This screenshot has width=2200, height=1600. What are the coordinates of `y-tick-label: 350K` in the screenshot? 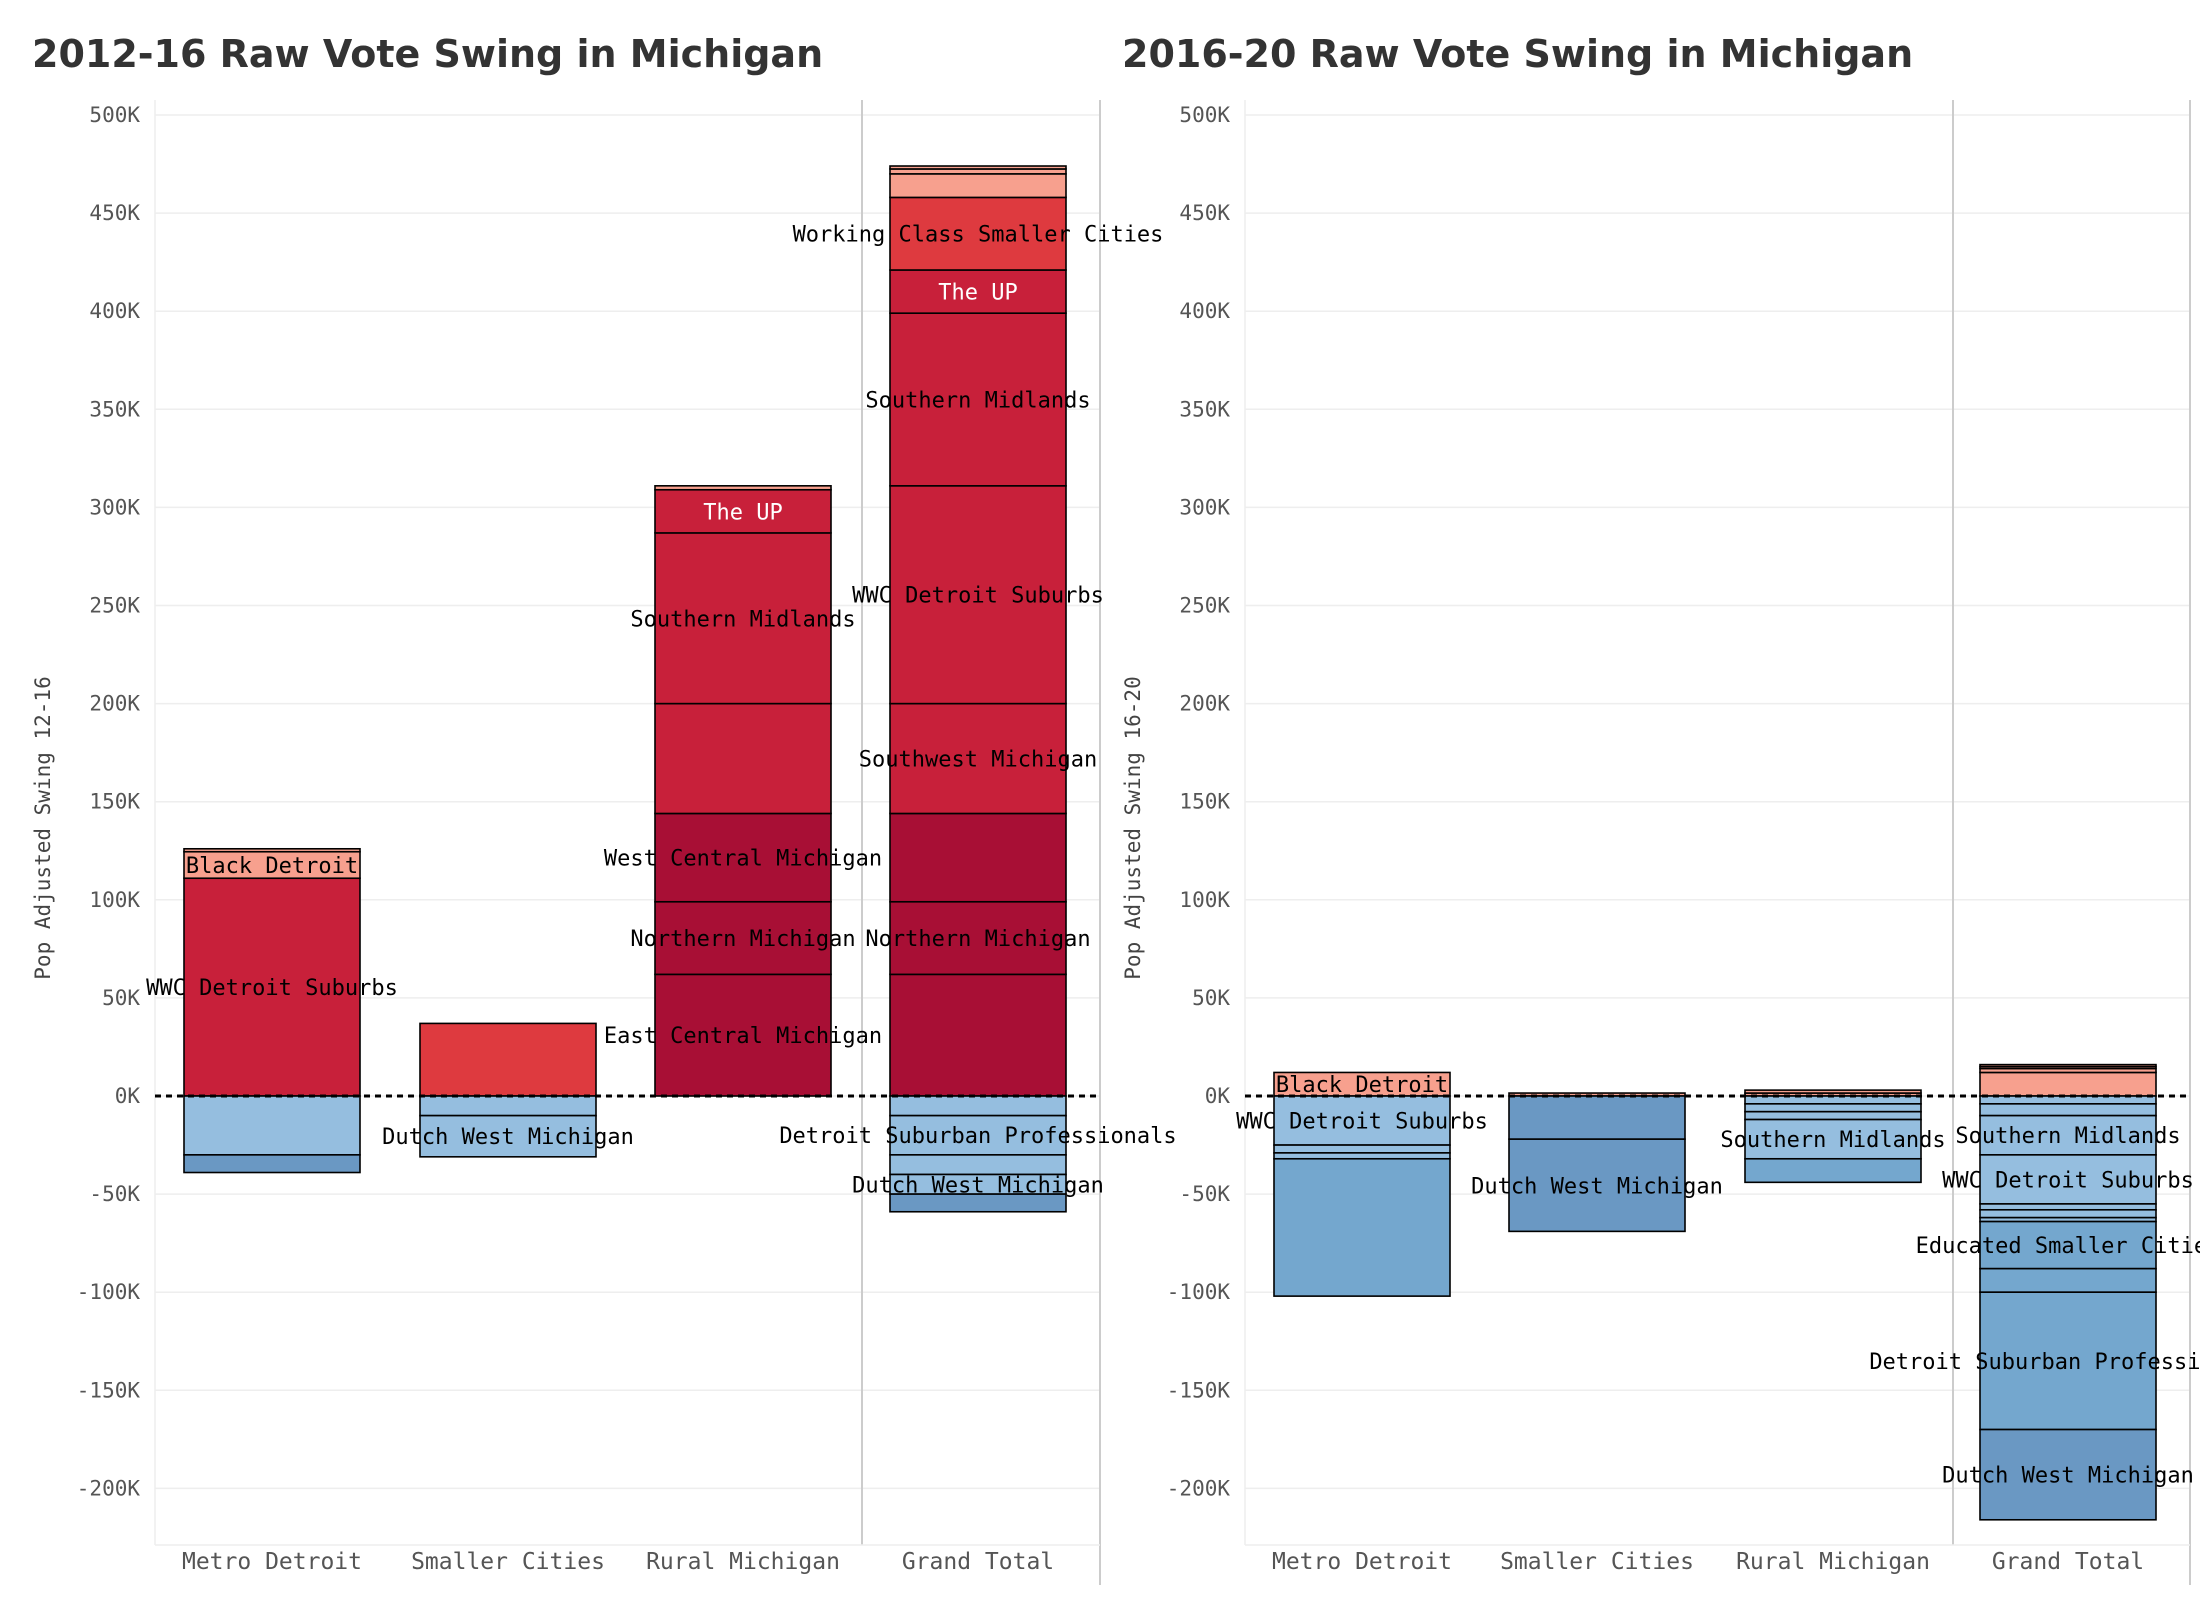 It's located at (1204, 409).